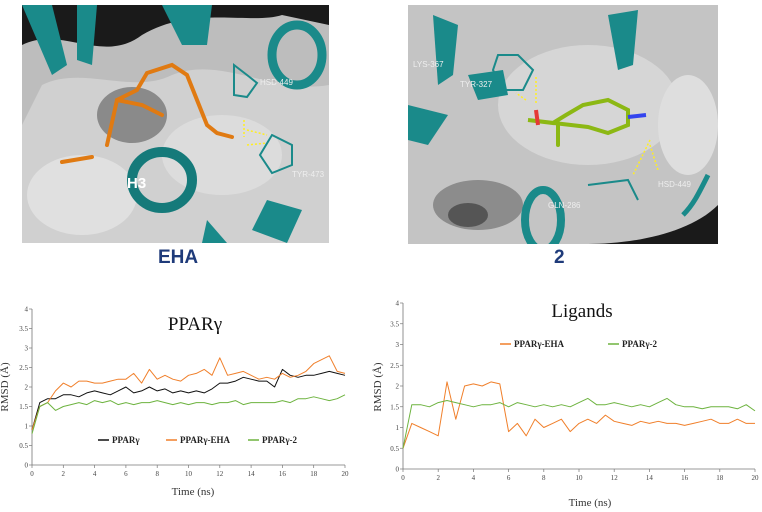 This screenshot has width=762, height=512. Describe the element at coordinates (581, 311) in the screenshot. I see `chart-title: Ligands` at that location.